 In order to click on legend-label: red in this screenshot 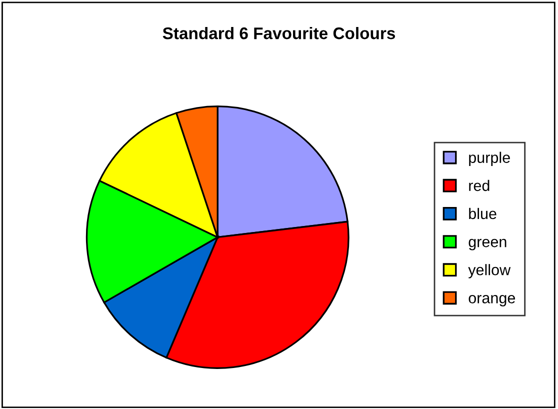, I will do `click(479, 186)`.